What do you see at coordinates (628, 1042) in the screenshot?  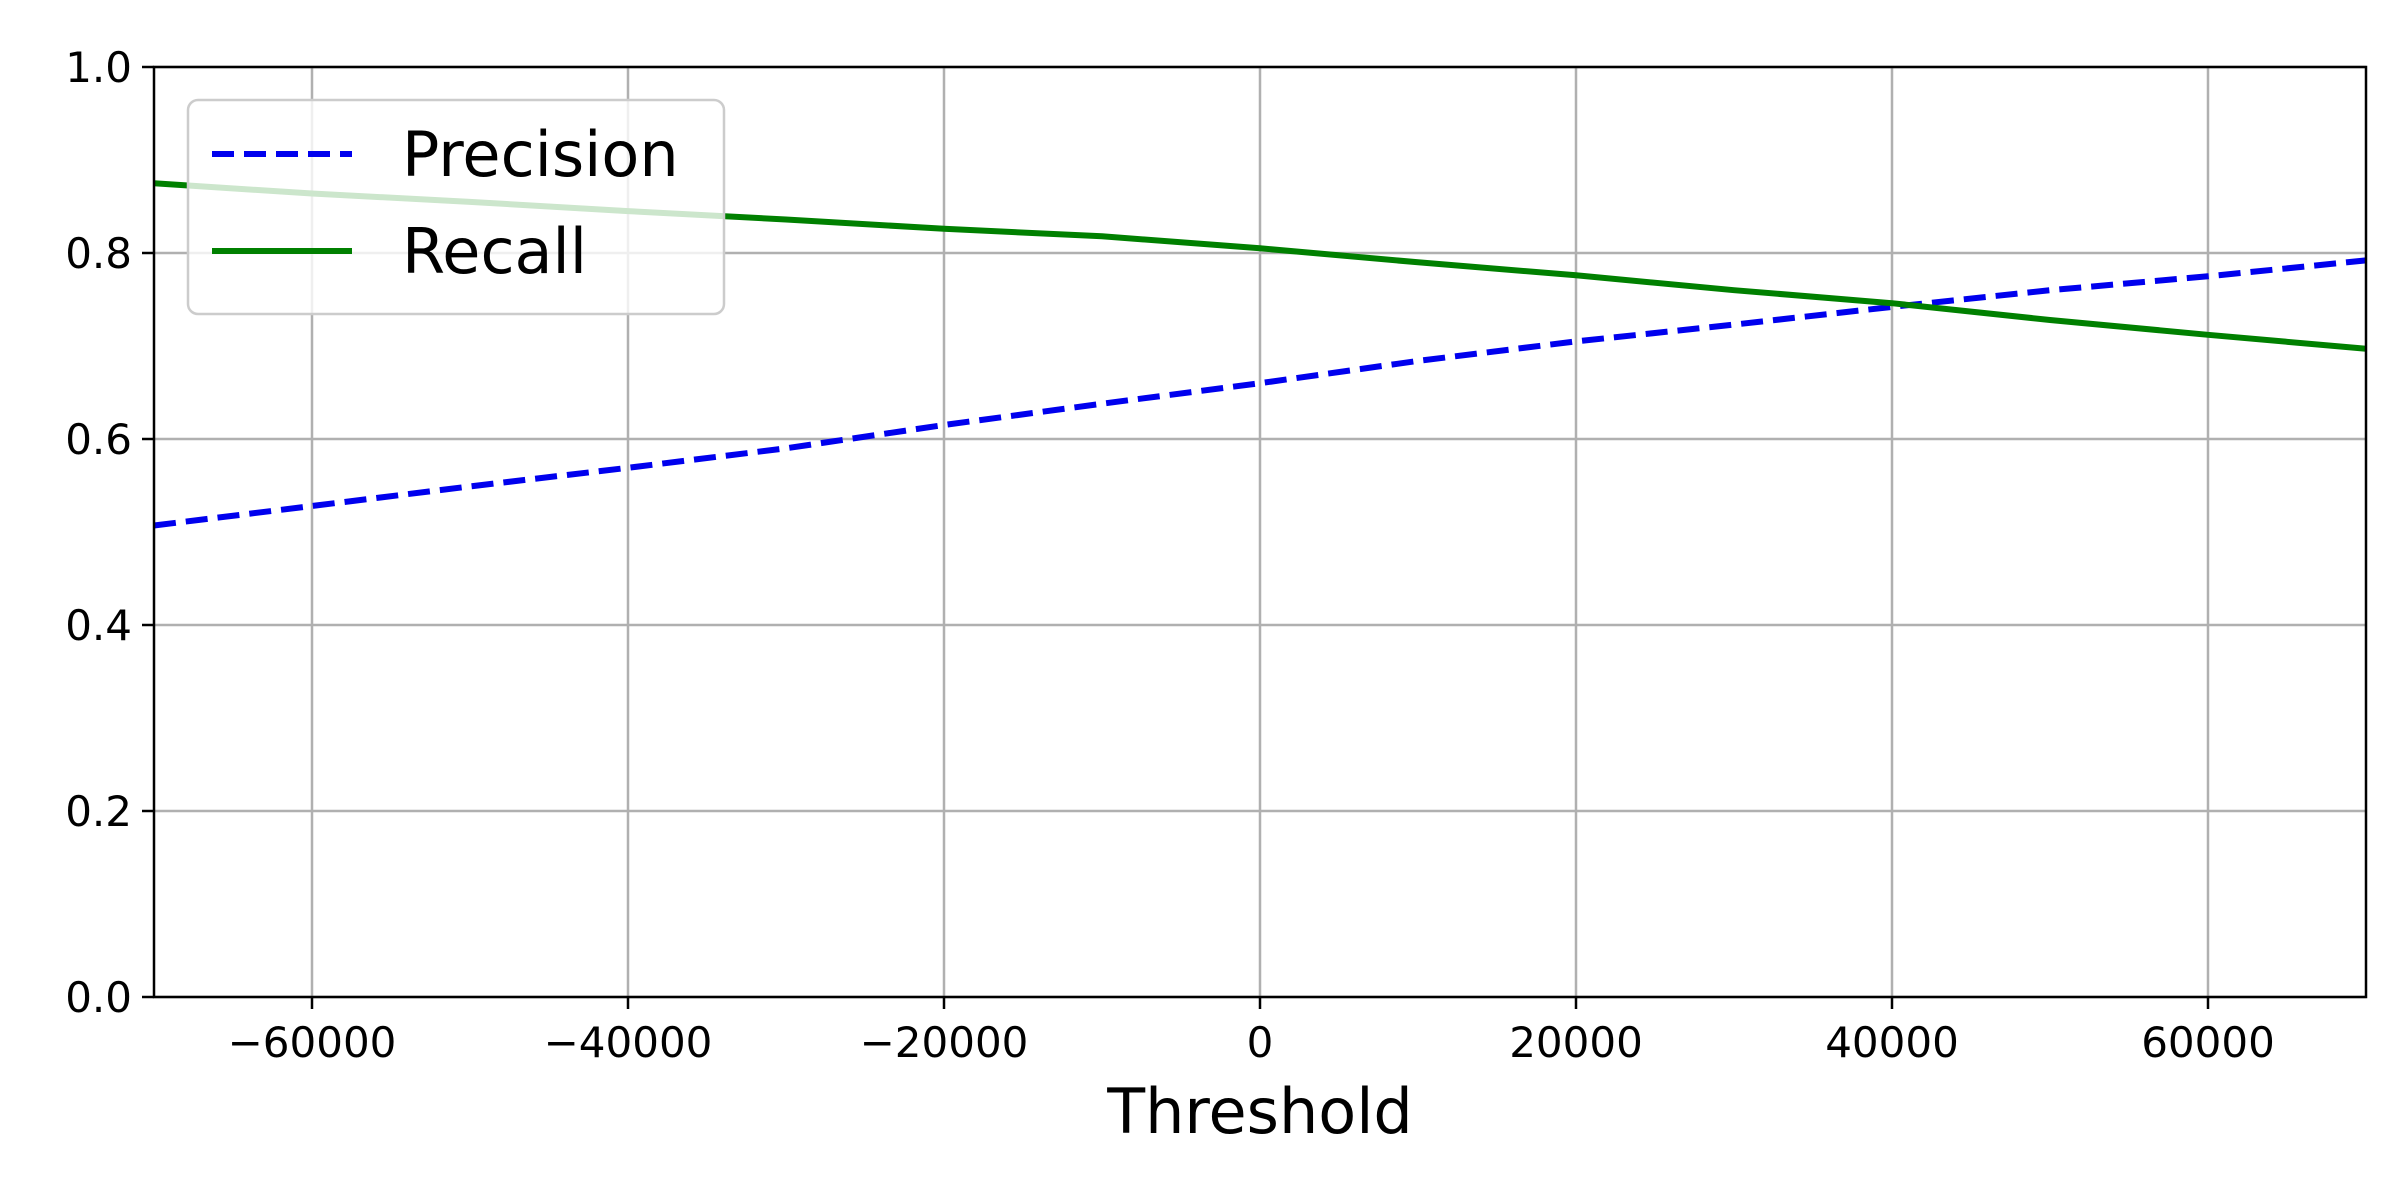 I see `x-tick-label: −40000` at bounding box center [628, 1042].